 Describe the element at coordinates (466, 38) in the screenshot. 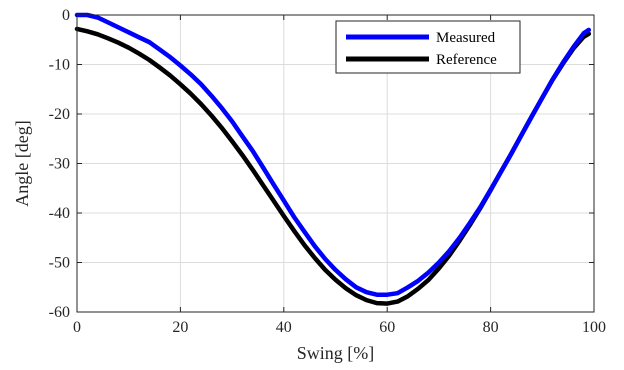

I see `legend-label-measured: Measured` at that location.